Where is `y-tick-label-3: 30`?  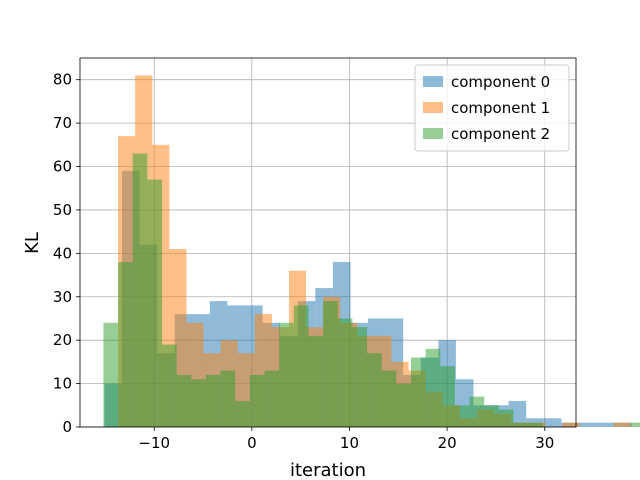 y-tick-label-3: 30 is located at coordinates (62, 297).